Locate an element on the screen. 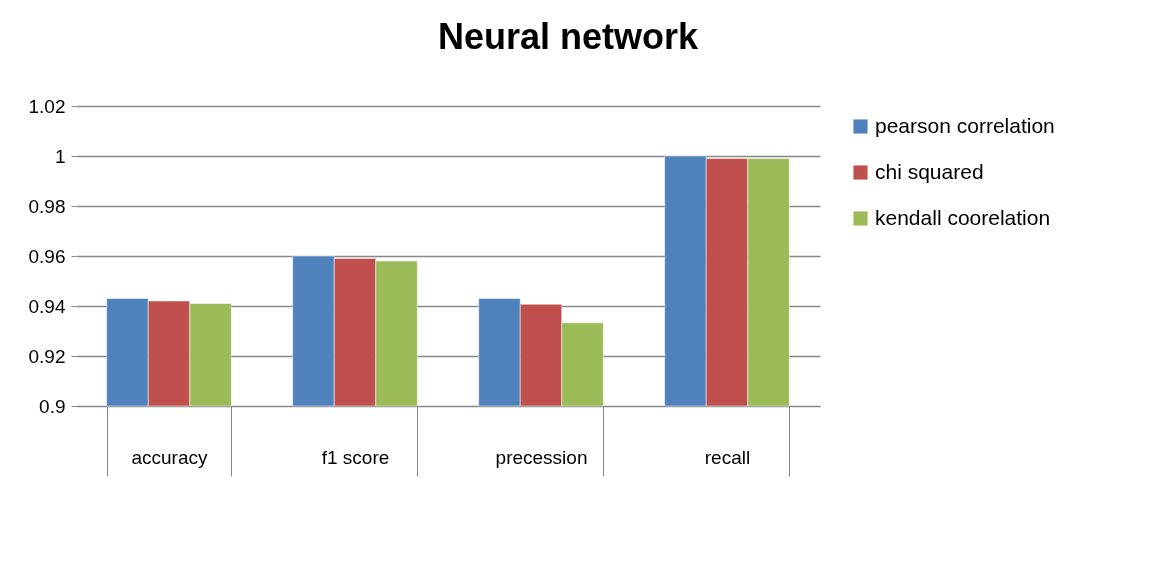 This screenshot has width=1154, height=575. y-tick-label: 0.9 is located at coordinates (52, 406).